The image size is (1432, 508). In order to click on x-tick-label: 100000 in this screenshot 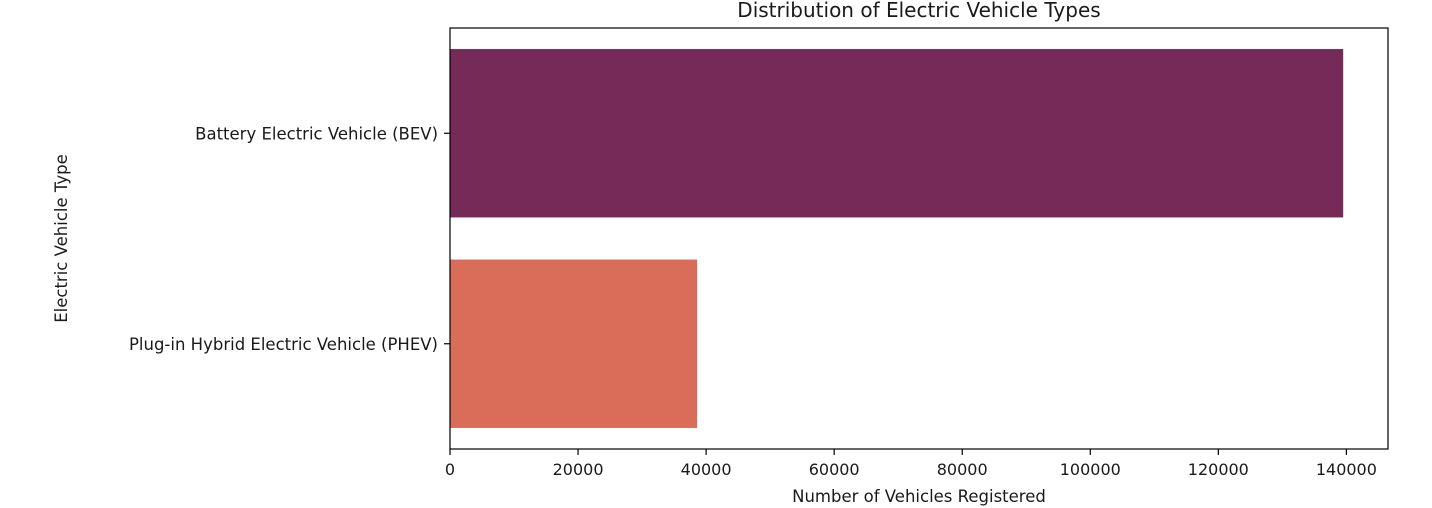, I will do `click(1090, 469)`.